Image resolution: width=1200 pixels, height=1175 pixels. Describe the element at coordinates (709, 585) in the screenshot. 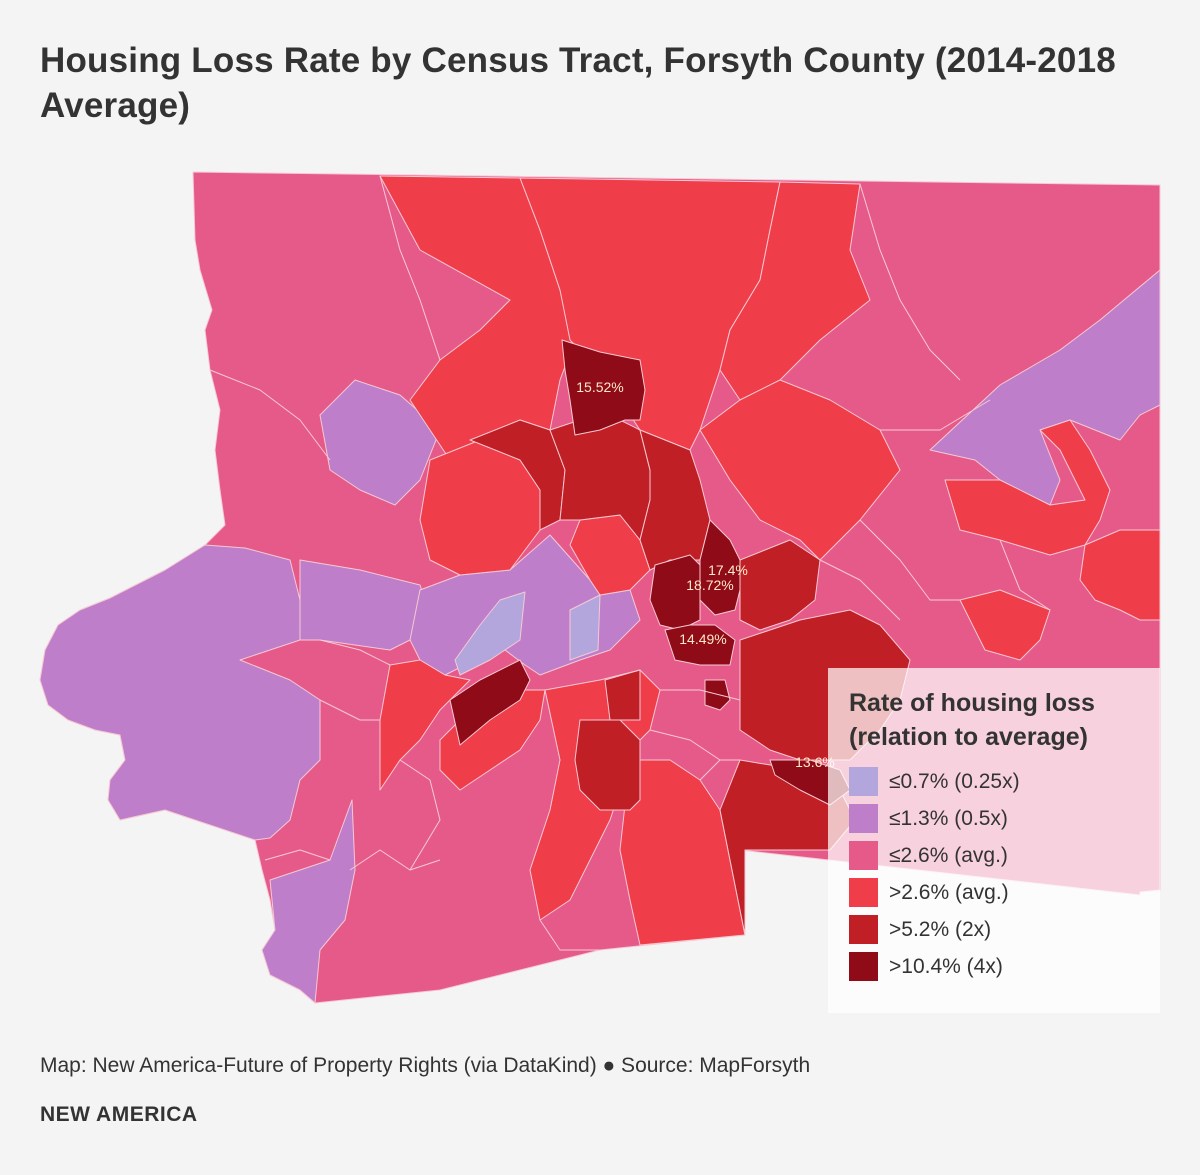

I see `annotation-1872: 18.72%` at that location.